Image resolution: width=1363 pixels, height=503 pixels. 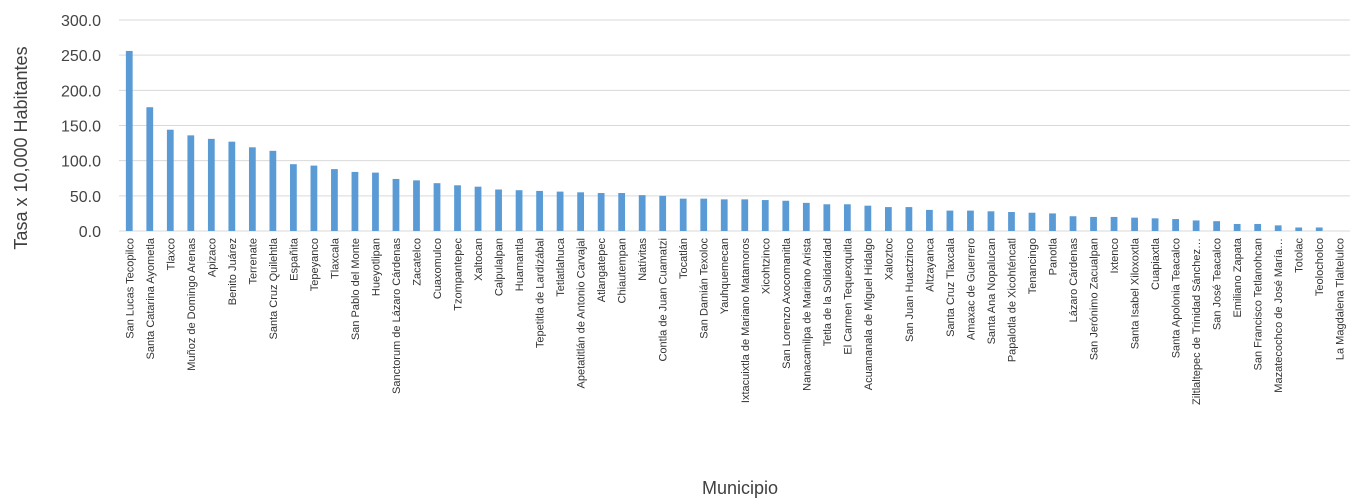 I want to click on x-tick-label: Santa Cruz Quilehtla, so click(x=274, y=288).